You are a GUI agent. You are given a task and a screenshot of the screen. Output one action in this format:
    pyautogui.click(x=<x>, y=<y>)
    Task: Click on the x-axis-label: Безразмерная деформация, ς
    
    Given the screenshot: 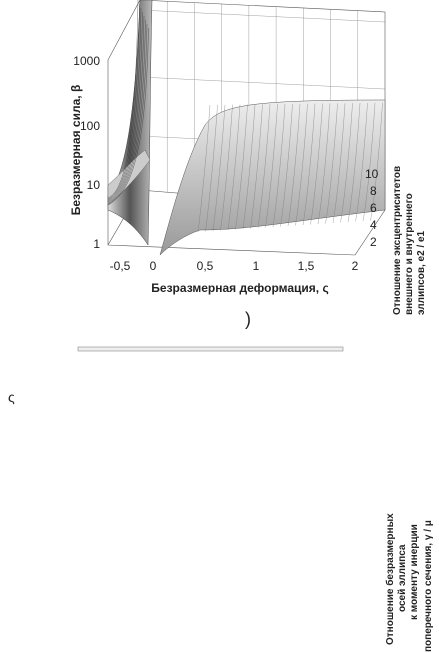 What is the action you would take?
    pyautogui.click(x=239, y=288)
    